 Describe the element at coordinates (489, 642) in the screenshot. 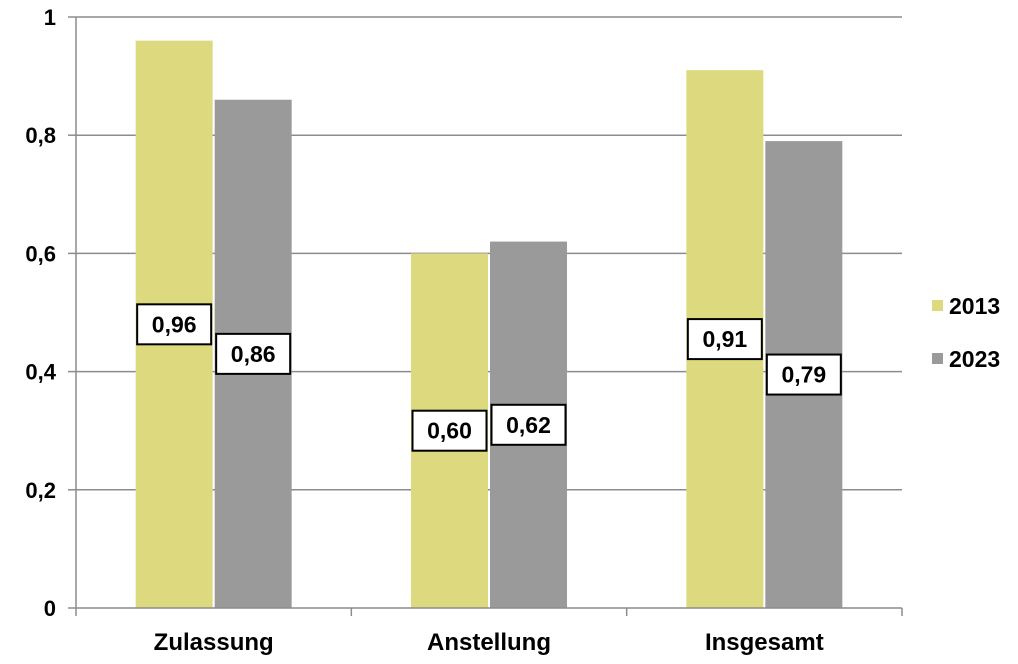

I see `x-tick-label: Anstellung` at that location.